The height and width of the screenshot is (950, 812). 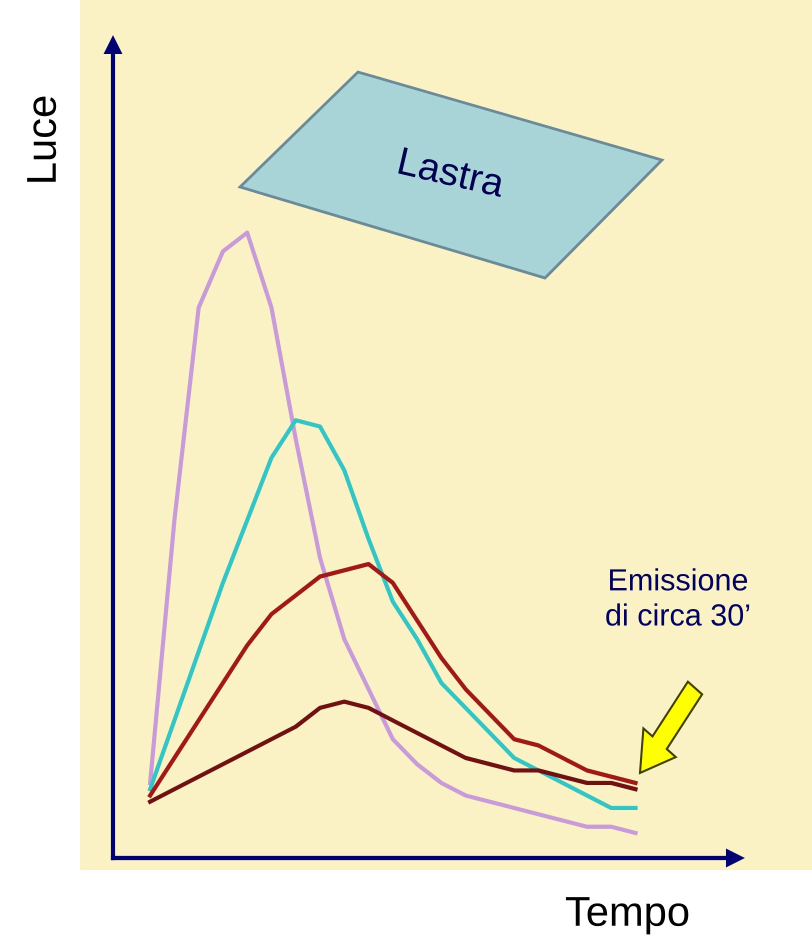 I want to click on text: Lastra, so click(x=452, y=172).